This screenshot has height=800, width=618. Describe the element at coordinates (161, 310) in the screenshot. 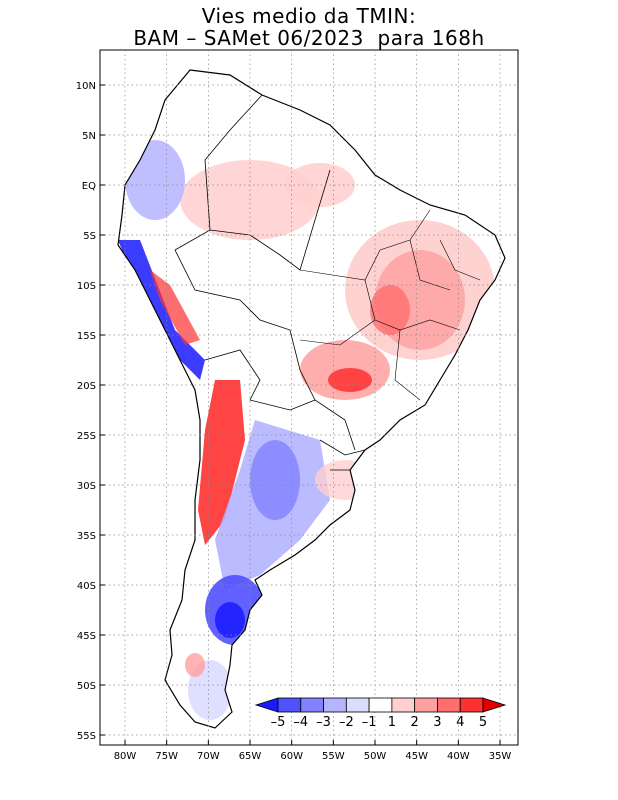

I see `cold-bias-peru-coast` at that location.